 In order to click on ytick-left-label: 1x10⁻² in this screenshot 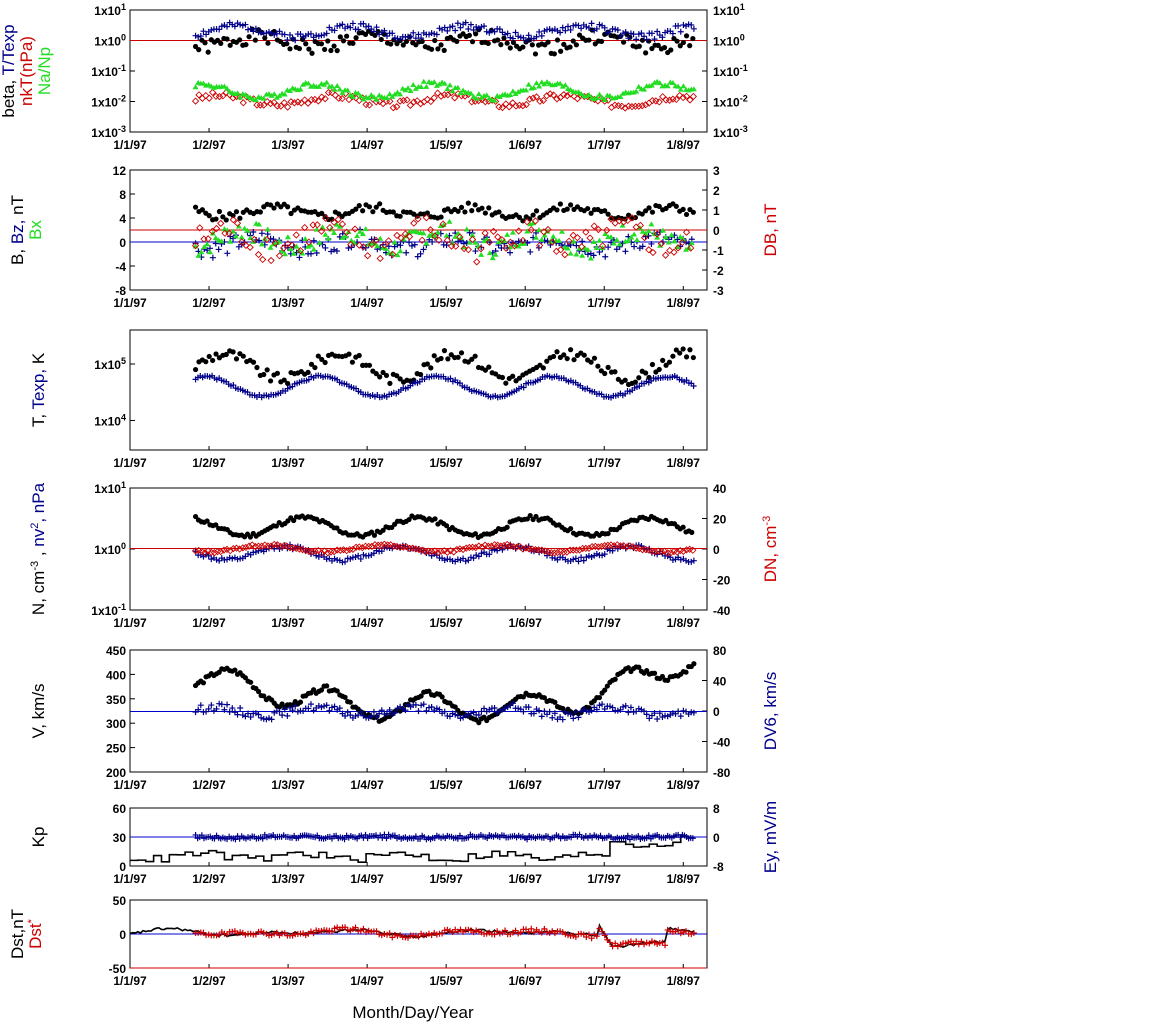, I will do `click(108, 102)`.